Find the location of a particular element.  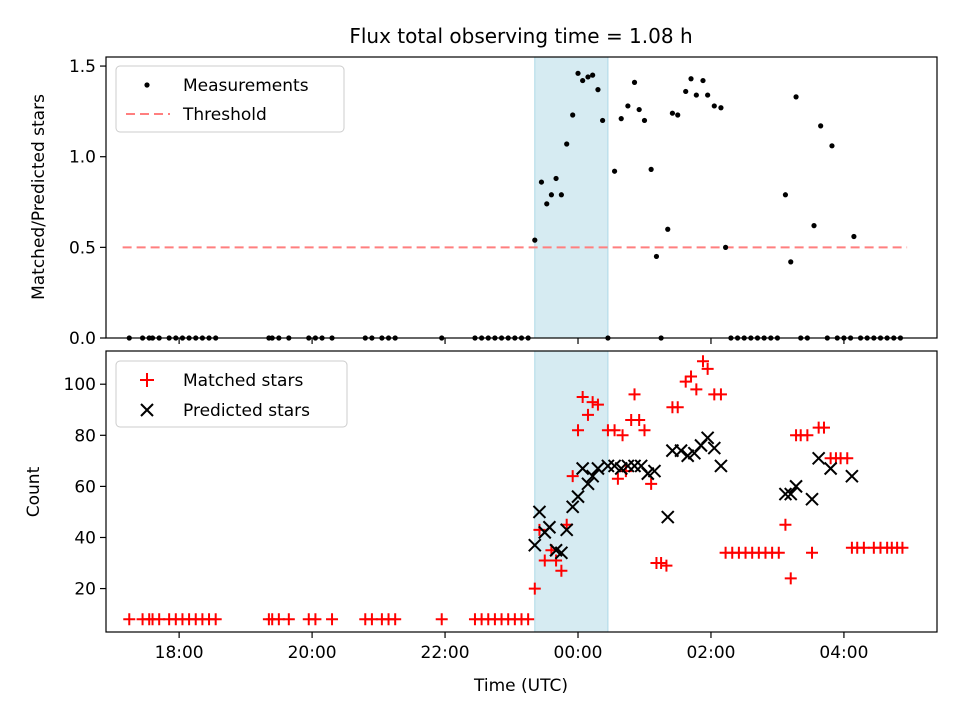

bottom-y-axis-label: Count is located at coordinates (34, 491).